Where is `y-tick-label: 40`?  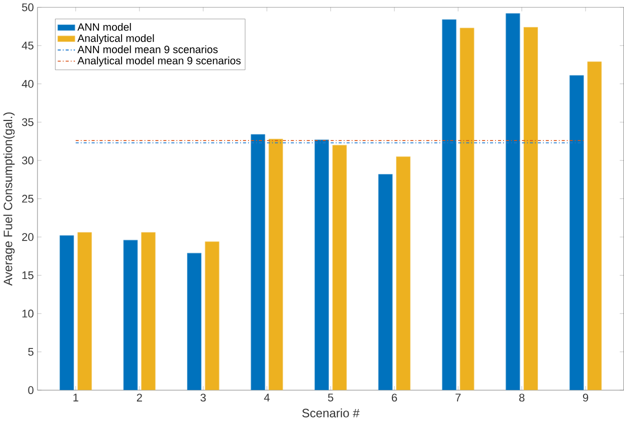
y-tick-label: 40 is located at coordinates (28, 84).